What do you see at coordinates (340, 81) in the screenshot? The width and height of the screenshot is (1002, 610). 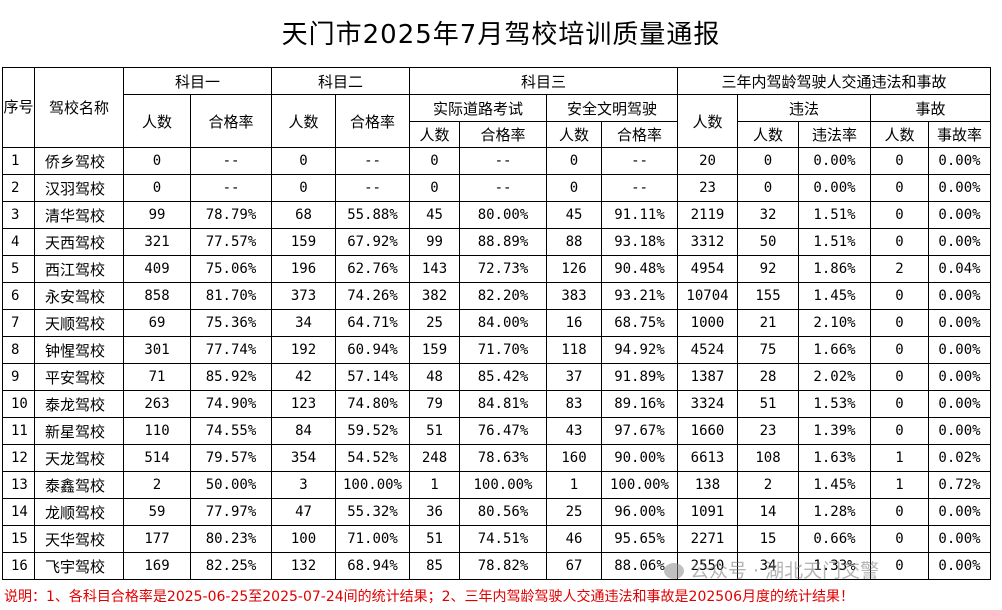 I see `header-subject2: 科目二` at bounding box center [340, 81].